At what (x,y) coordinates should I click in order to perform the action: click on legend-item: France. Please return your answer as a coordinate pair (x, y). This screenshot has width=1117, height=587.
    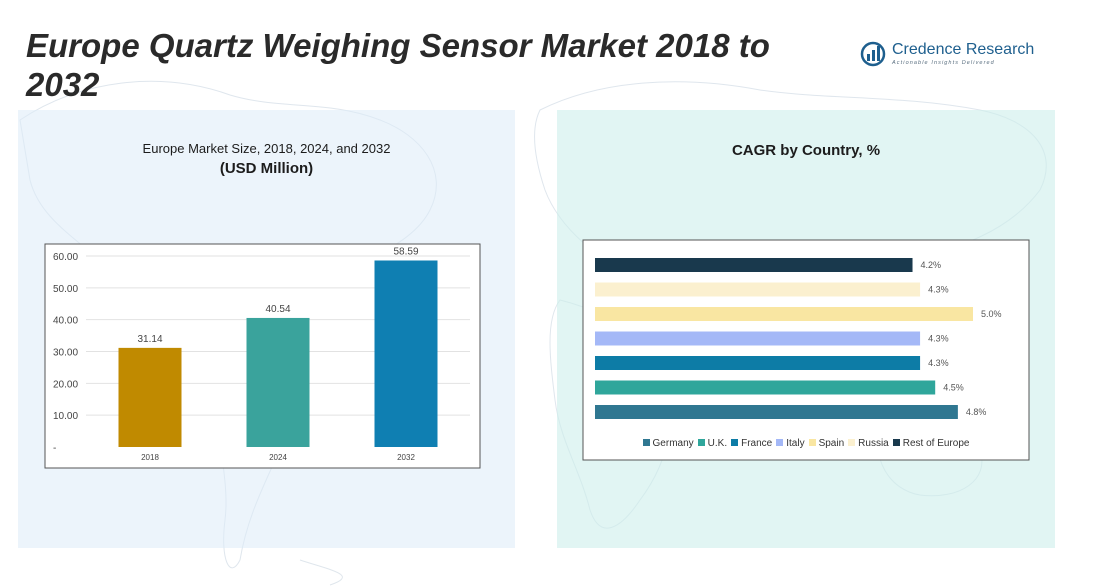
    Looking at the image, I should click on (751, 443).